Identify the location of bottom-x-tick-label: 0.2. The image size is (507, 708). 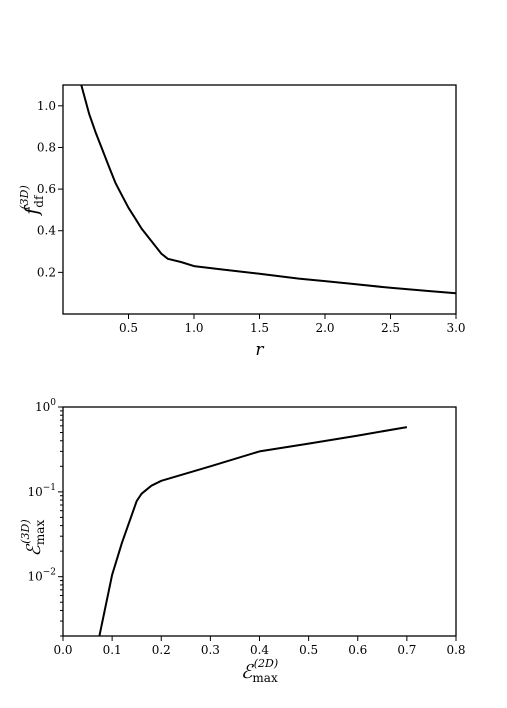
(161, 650).